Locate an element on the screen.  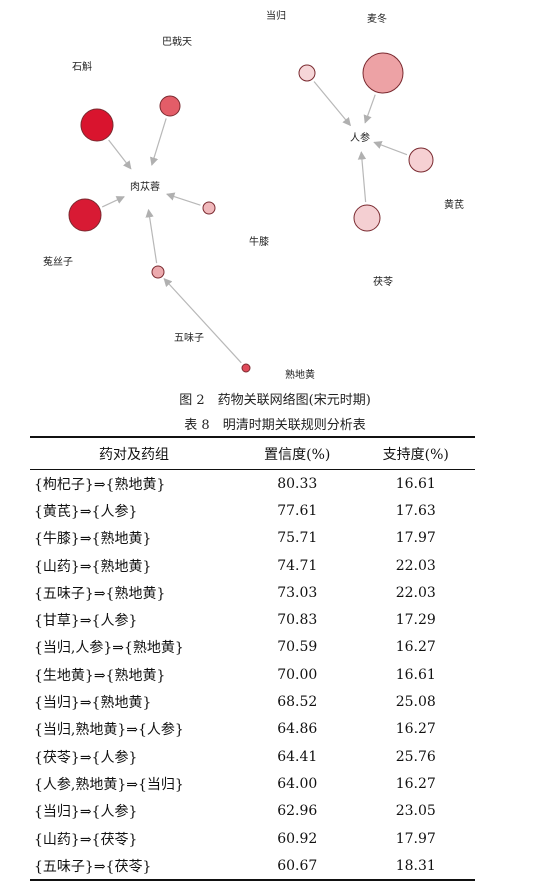
confidence-cell: 64.86 is located at coordinates (297, 729).